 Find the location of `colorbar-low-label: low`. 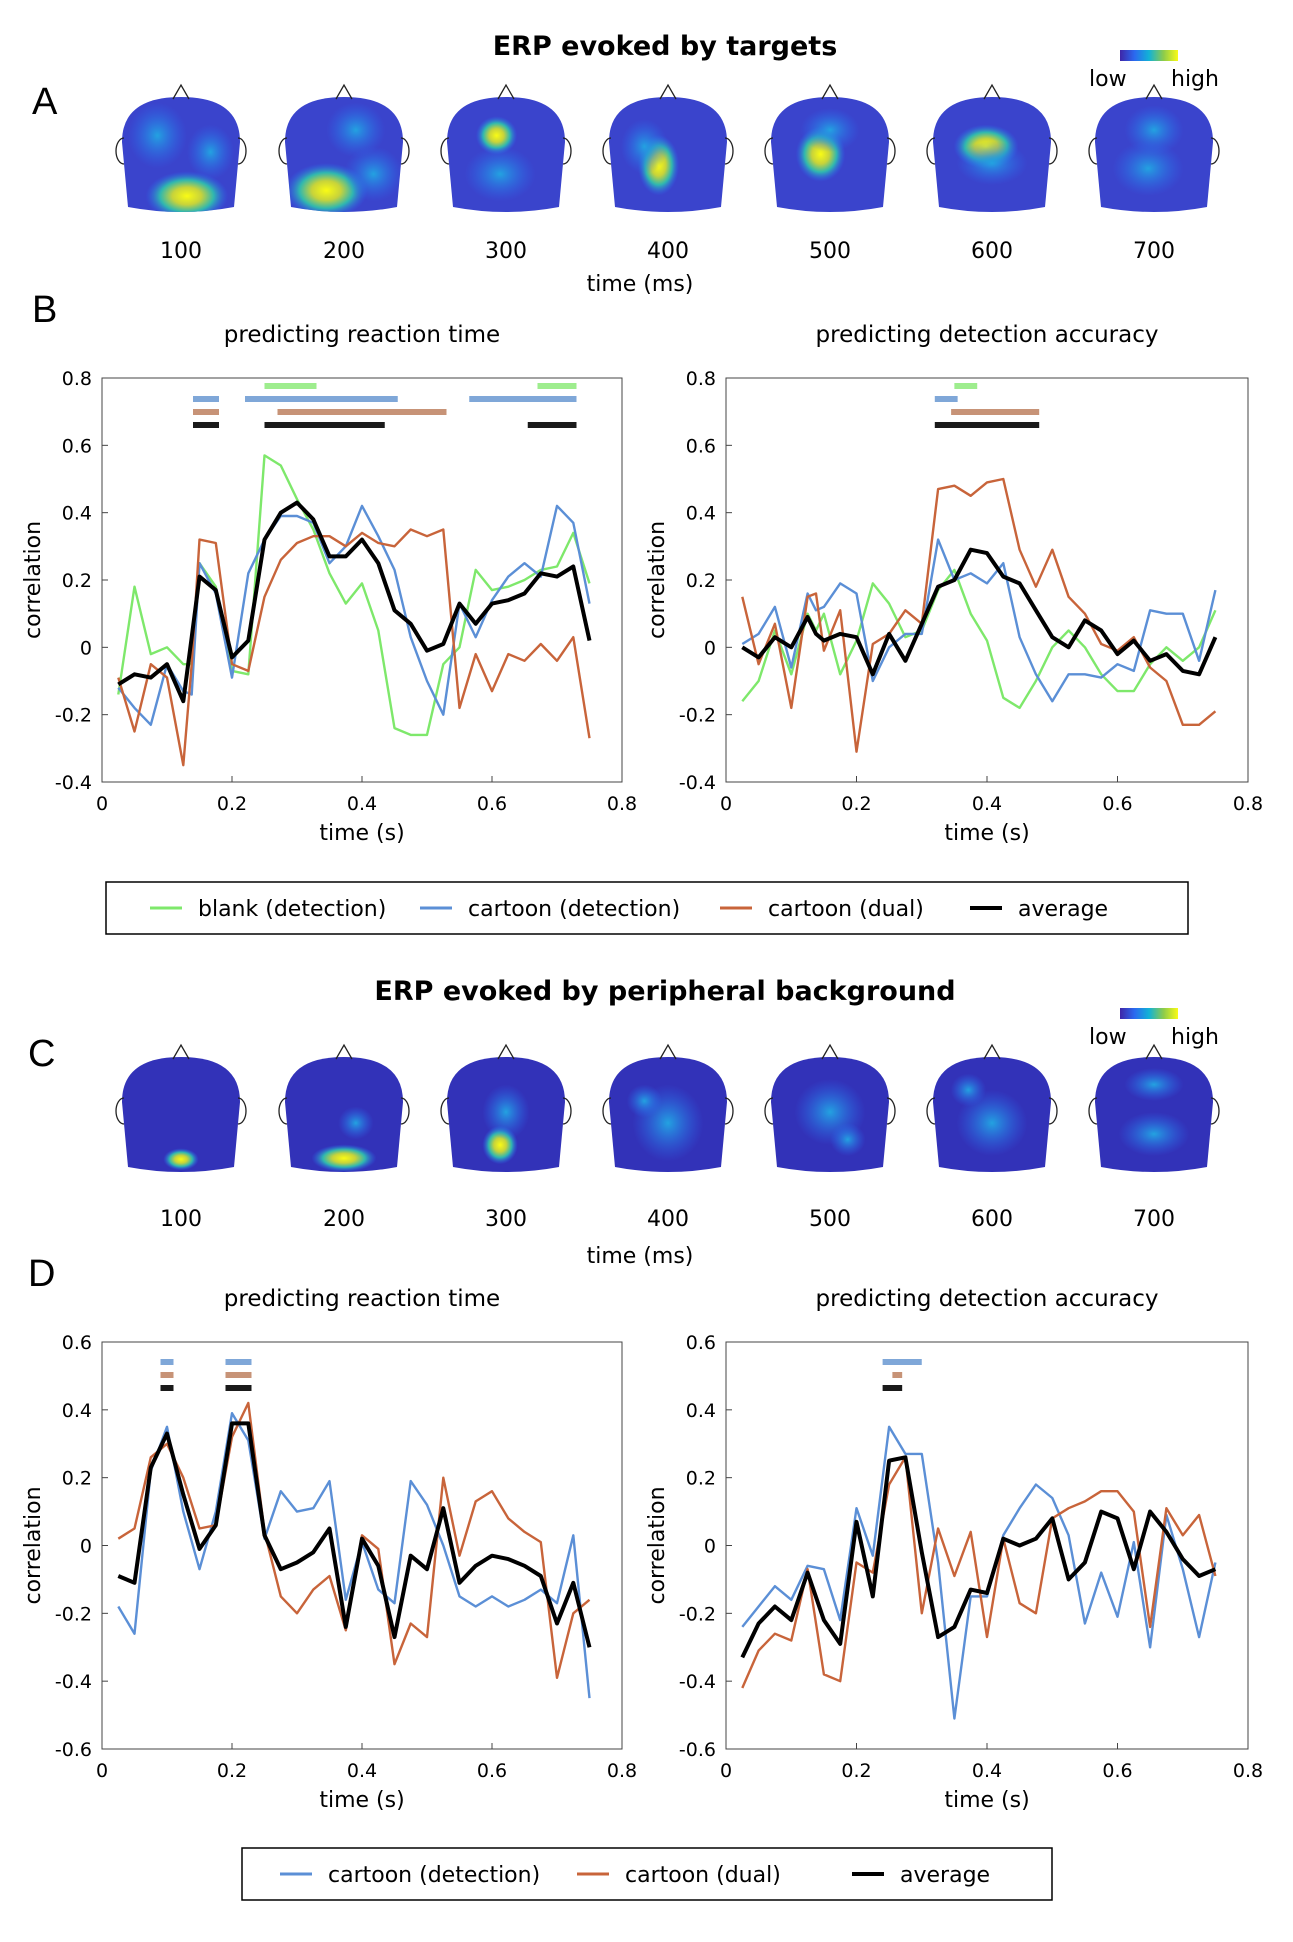

colorbar-low-label: low is located at coordinates (1108, 79).